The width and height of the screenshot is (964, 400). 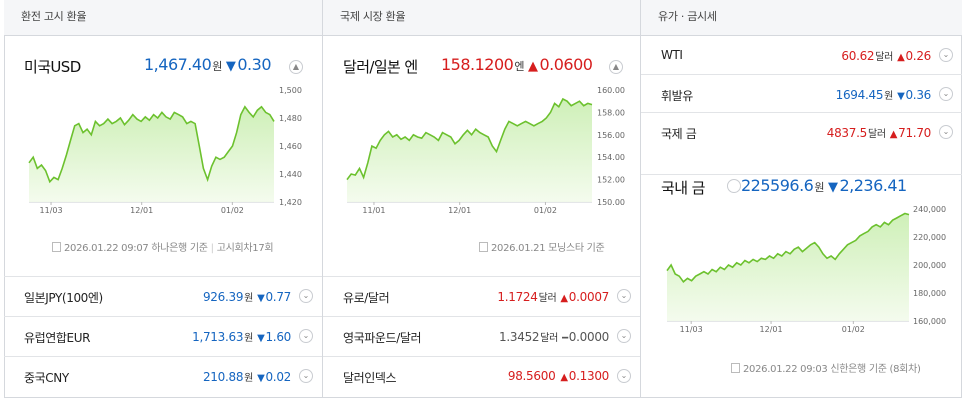 I want to click on main-rate-value-group: 225596.6원 ▼ 2,236.41, so click(x=824, y=185).